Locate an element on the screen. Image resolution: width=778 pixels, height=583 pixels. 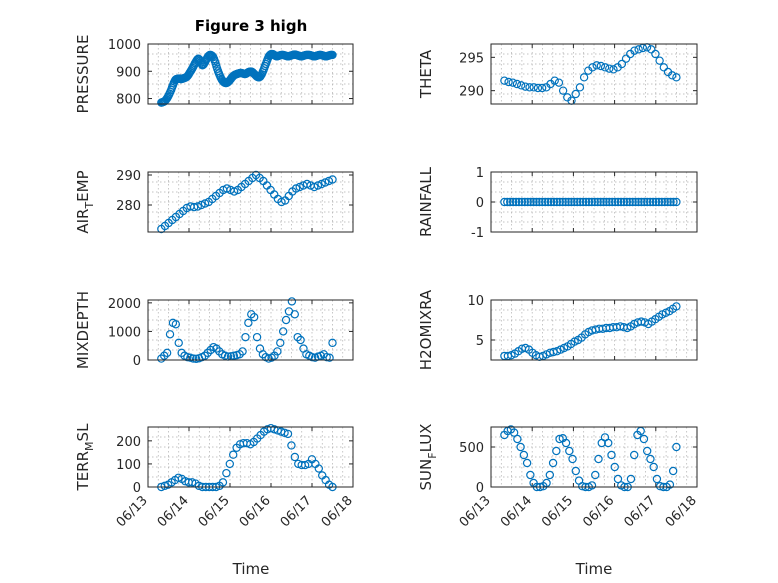
x-axis-label-right: Time is located at coordinates (594, 569).